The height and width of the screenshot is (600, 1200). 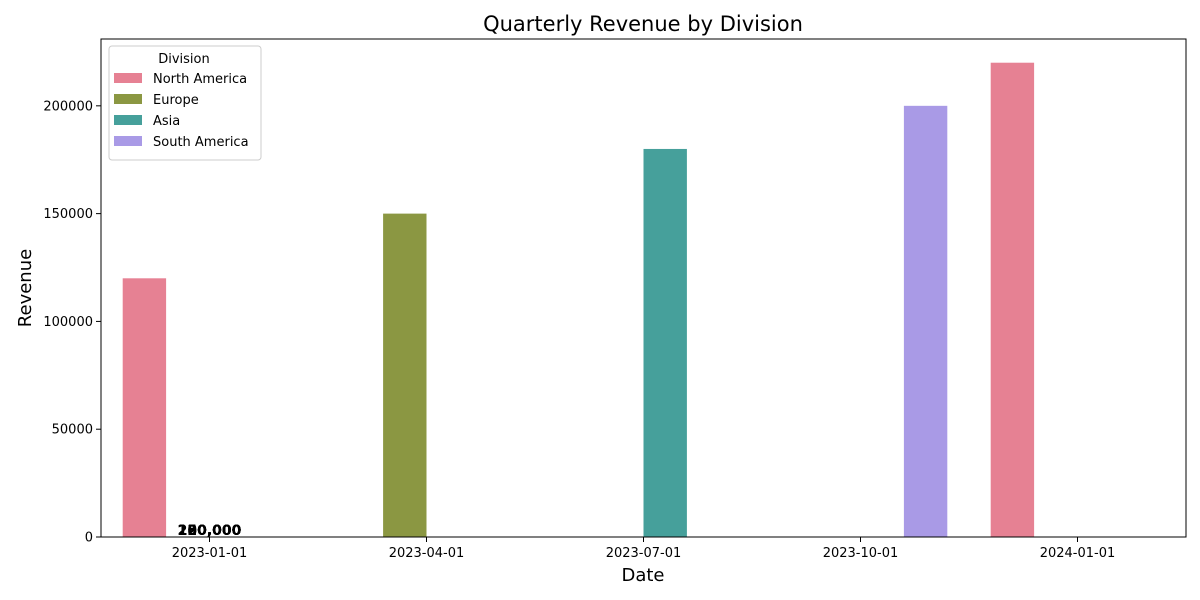 What do you see at coordinates (427, 553) in the screenshot?
I see `x-tick-label: 2023-04-01` at bounding box center [427, 553].